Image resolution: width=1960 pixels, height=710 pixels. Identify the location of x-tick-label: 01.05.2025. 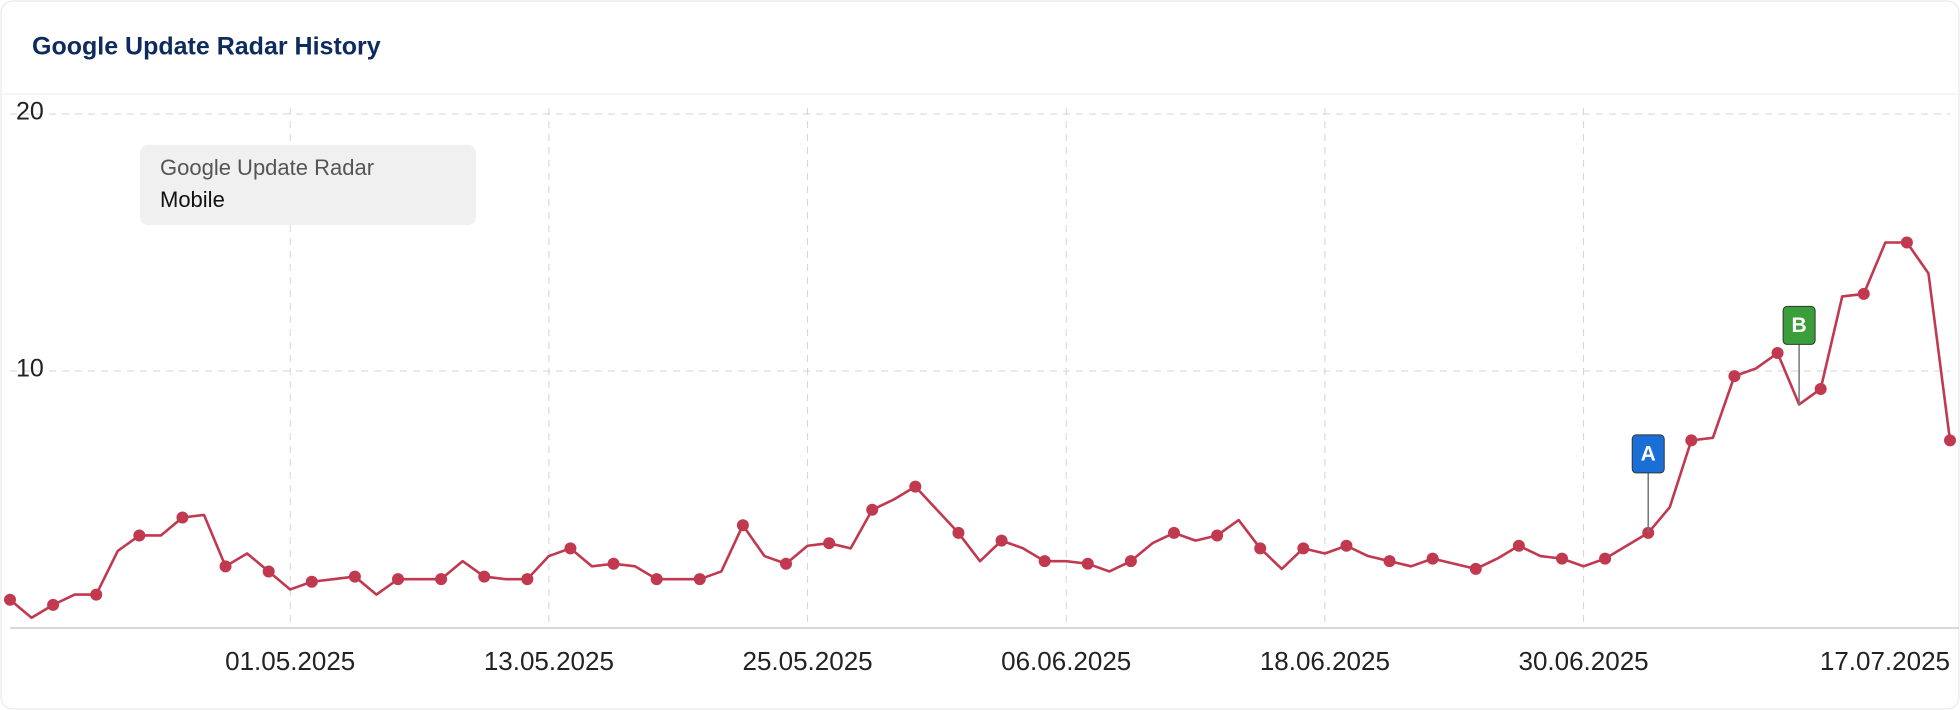
(290, 661).